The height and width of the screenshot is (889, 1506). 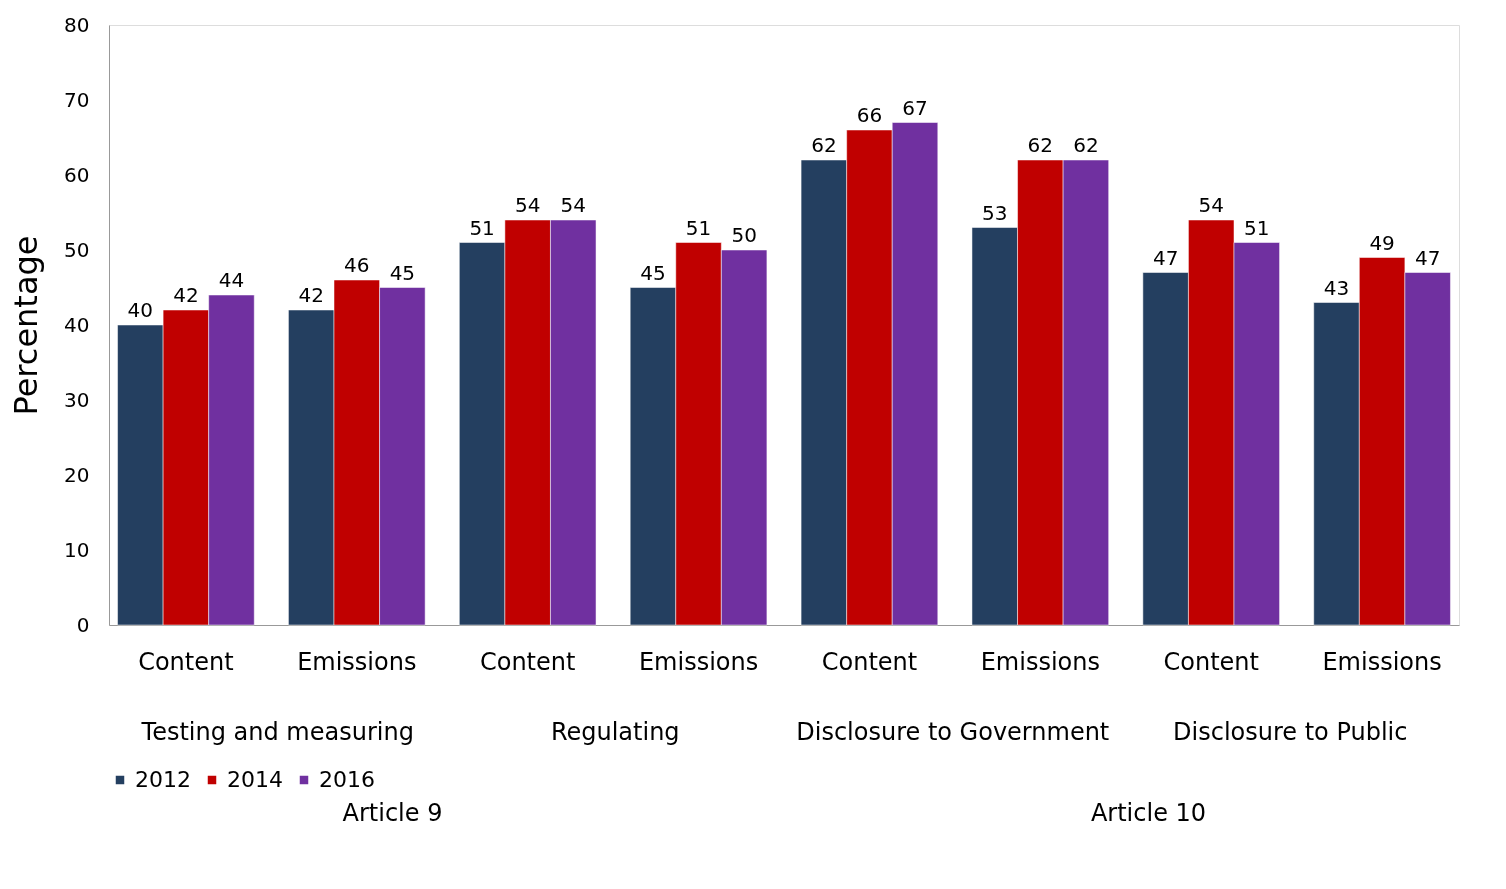 I want to click on text: Disclosure to Public, so click(x=1290, y=732).